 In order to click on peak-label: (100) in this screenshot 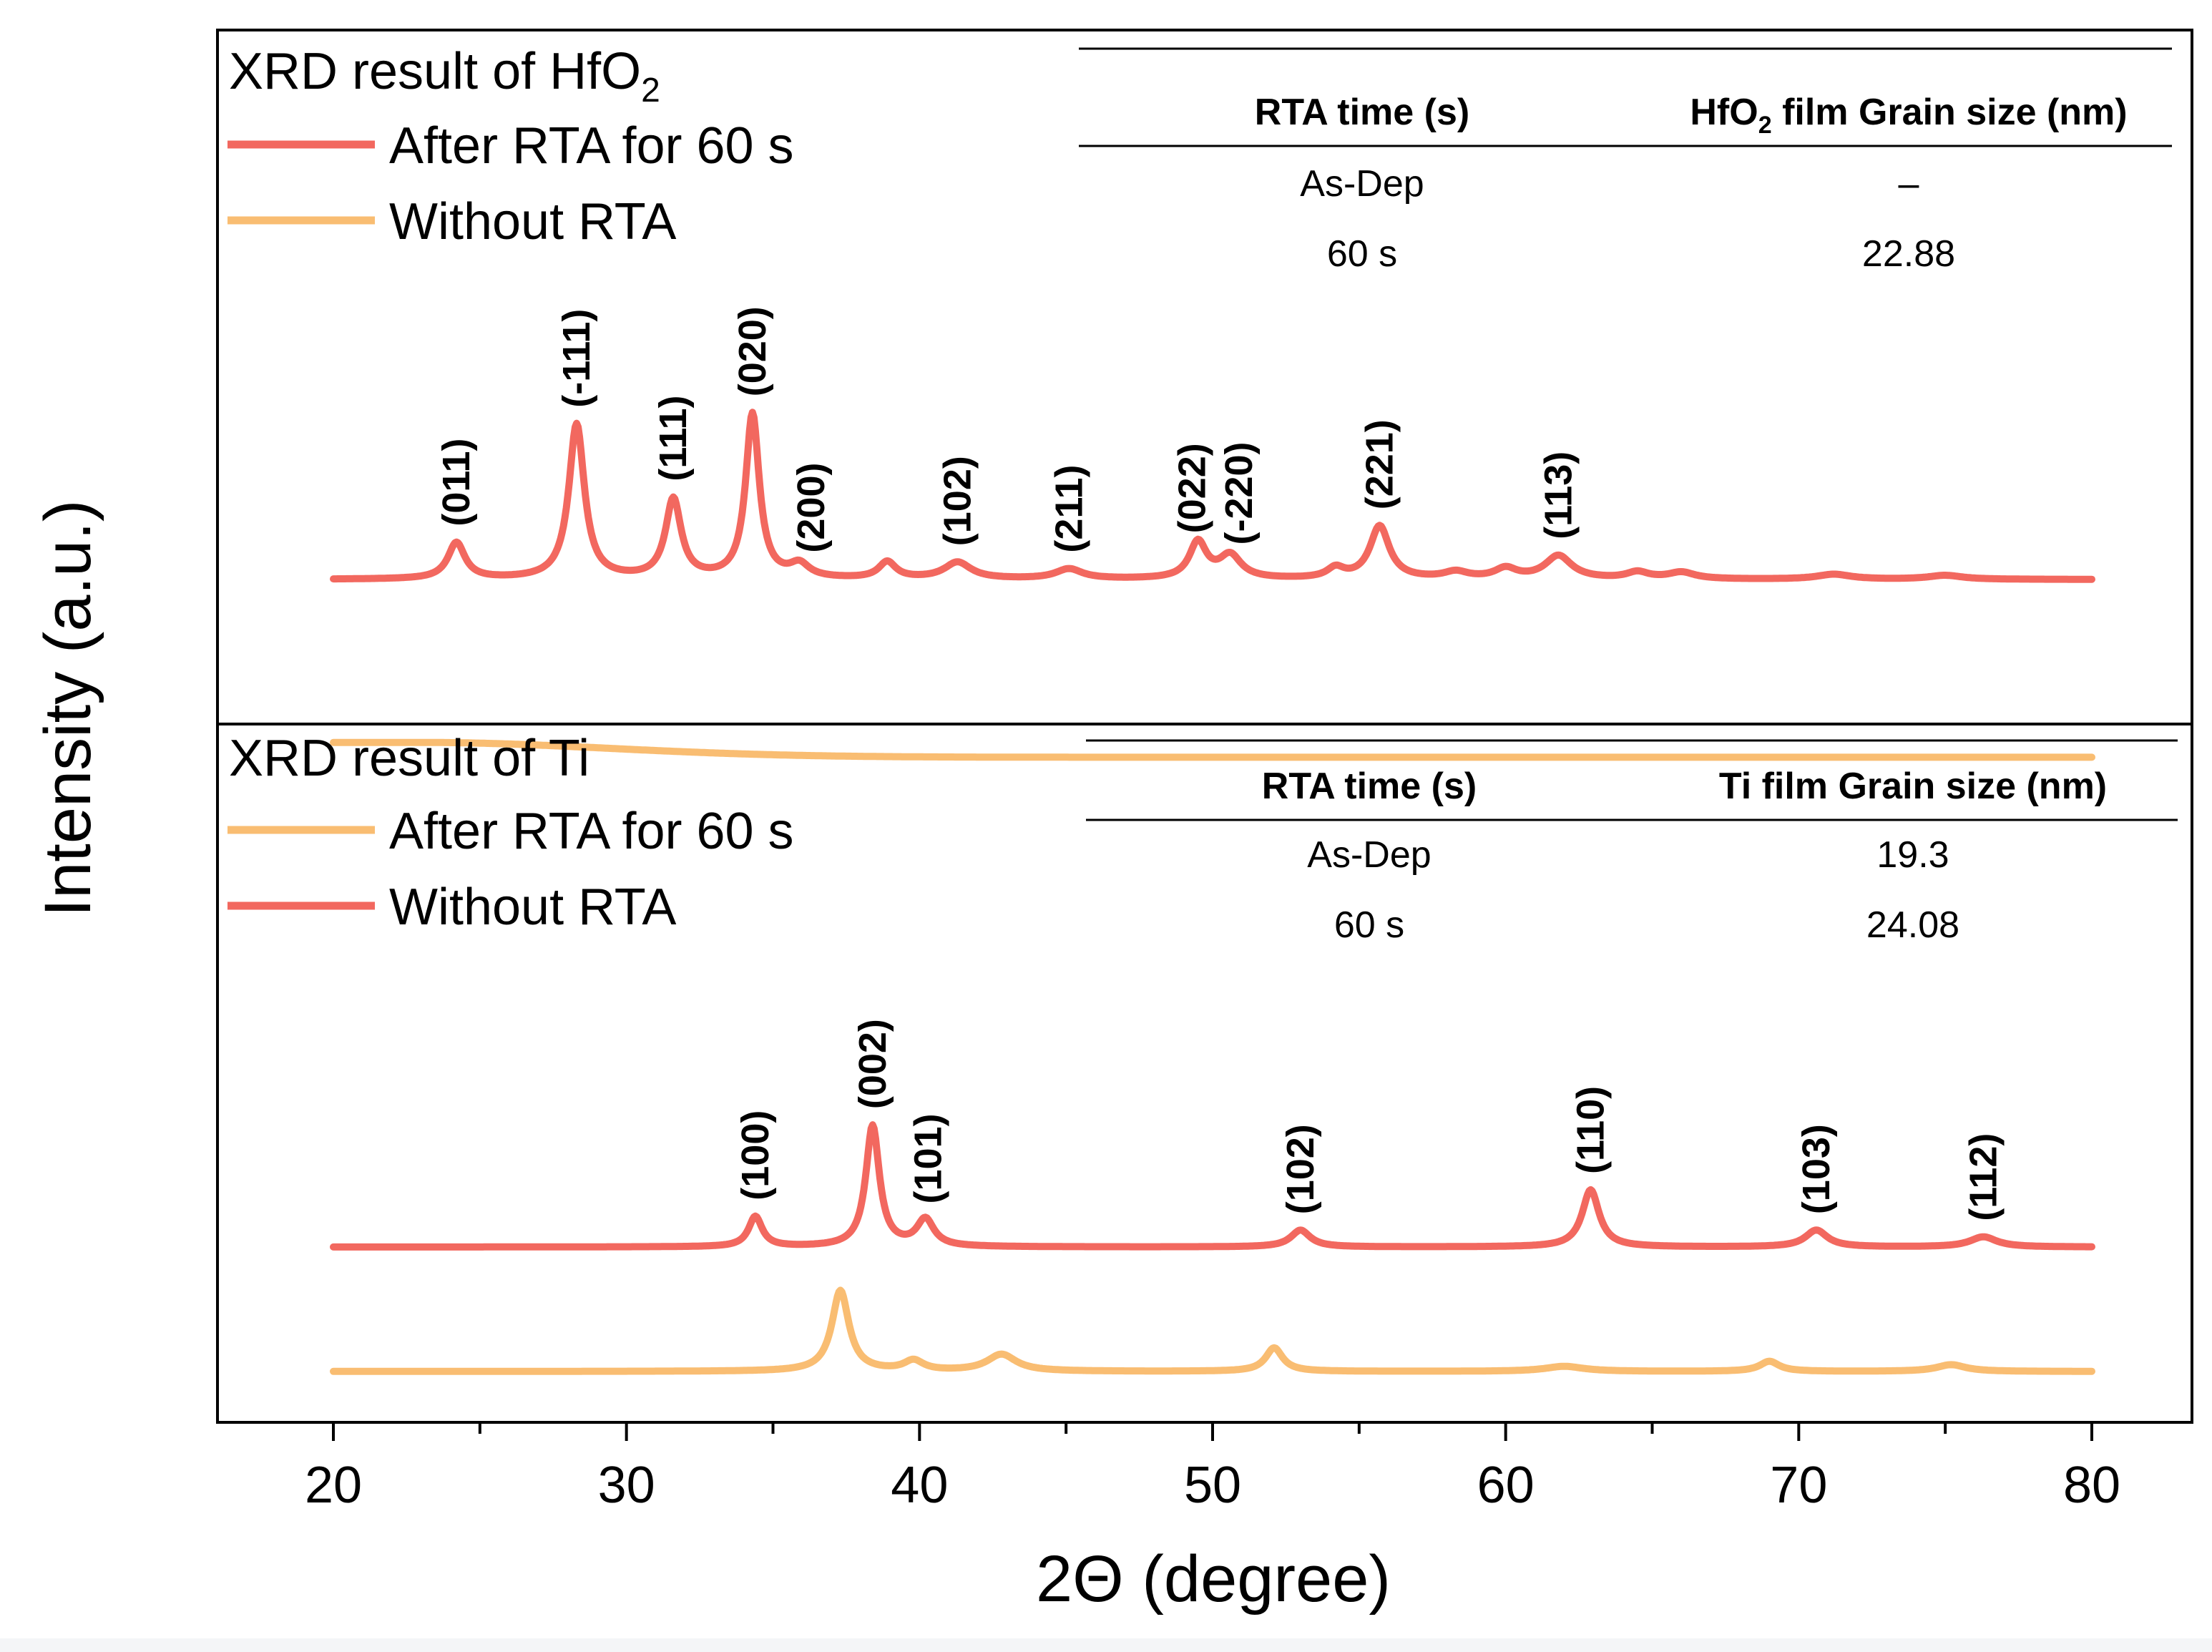, I will do `click(755, 1155)`.